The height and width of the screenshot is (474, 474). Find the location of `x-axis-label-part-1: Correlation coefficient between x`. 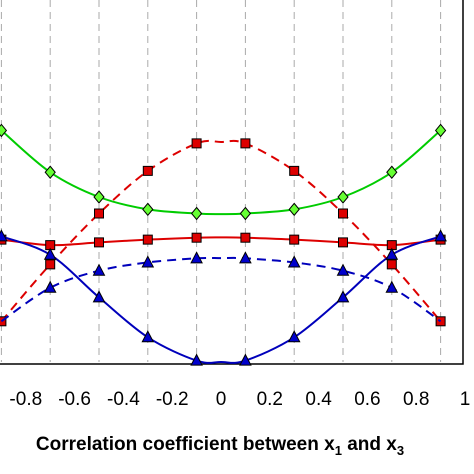

x-axis-label-part-1: Correlation coefficient between x is located at coordinates (185, 444).